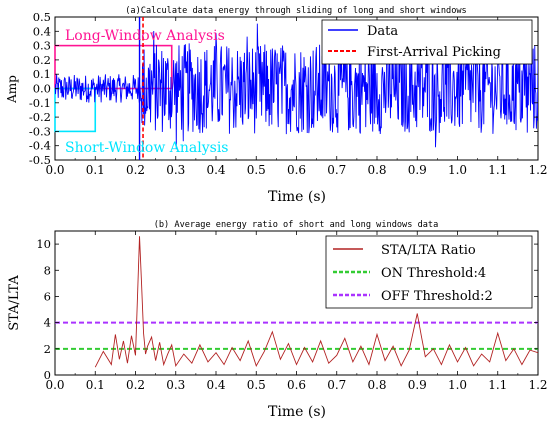  What do you see at coordinates (40, 160) in the screenshot?
I see `y-tick-label: -0.5` at bounding box center [40, 160].